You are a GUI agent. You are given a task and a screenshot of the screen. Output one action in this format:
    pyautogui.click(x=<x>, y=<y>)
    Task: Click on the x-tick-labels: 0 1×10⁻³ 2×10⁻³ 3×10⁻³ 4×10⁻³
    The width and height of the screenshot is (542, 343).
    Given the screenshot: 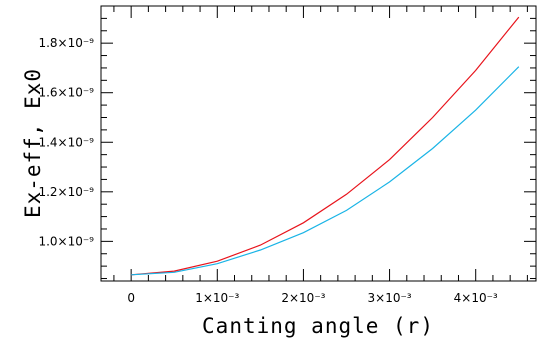 What is the action you would take?
    pyautogui.click(x=312, y=298)
    